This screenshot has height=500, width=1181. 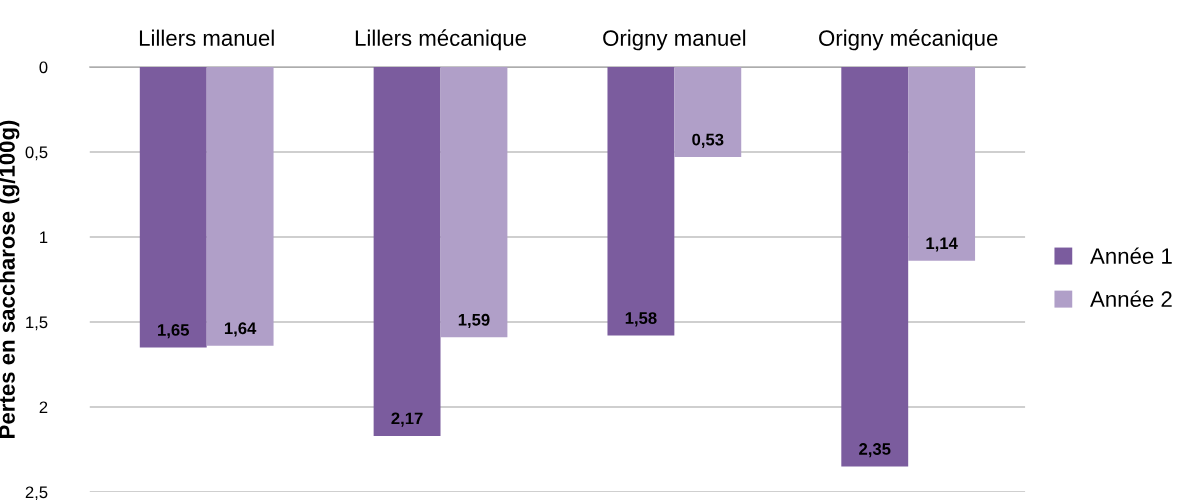 I want to click on legend-label: Année 1, so click(x=1131, y=255).